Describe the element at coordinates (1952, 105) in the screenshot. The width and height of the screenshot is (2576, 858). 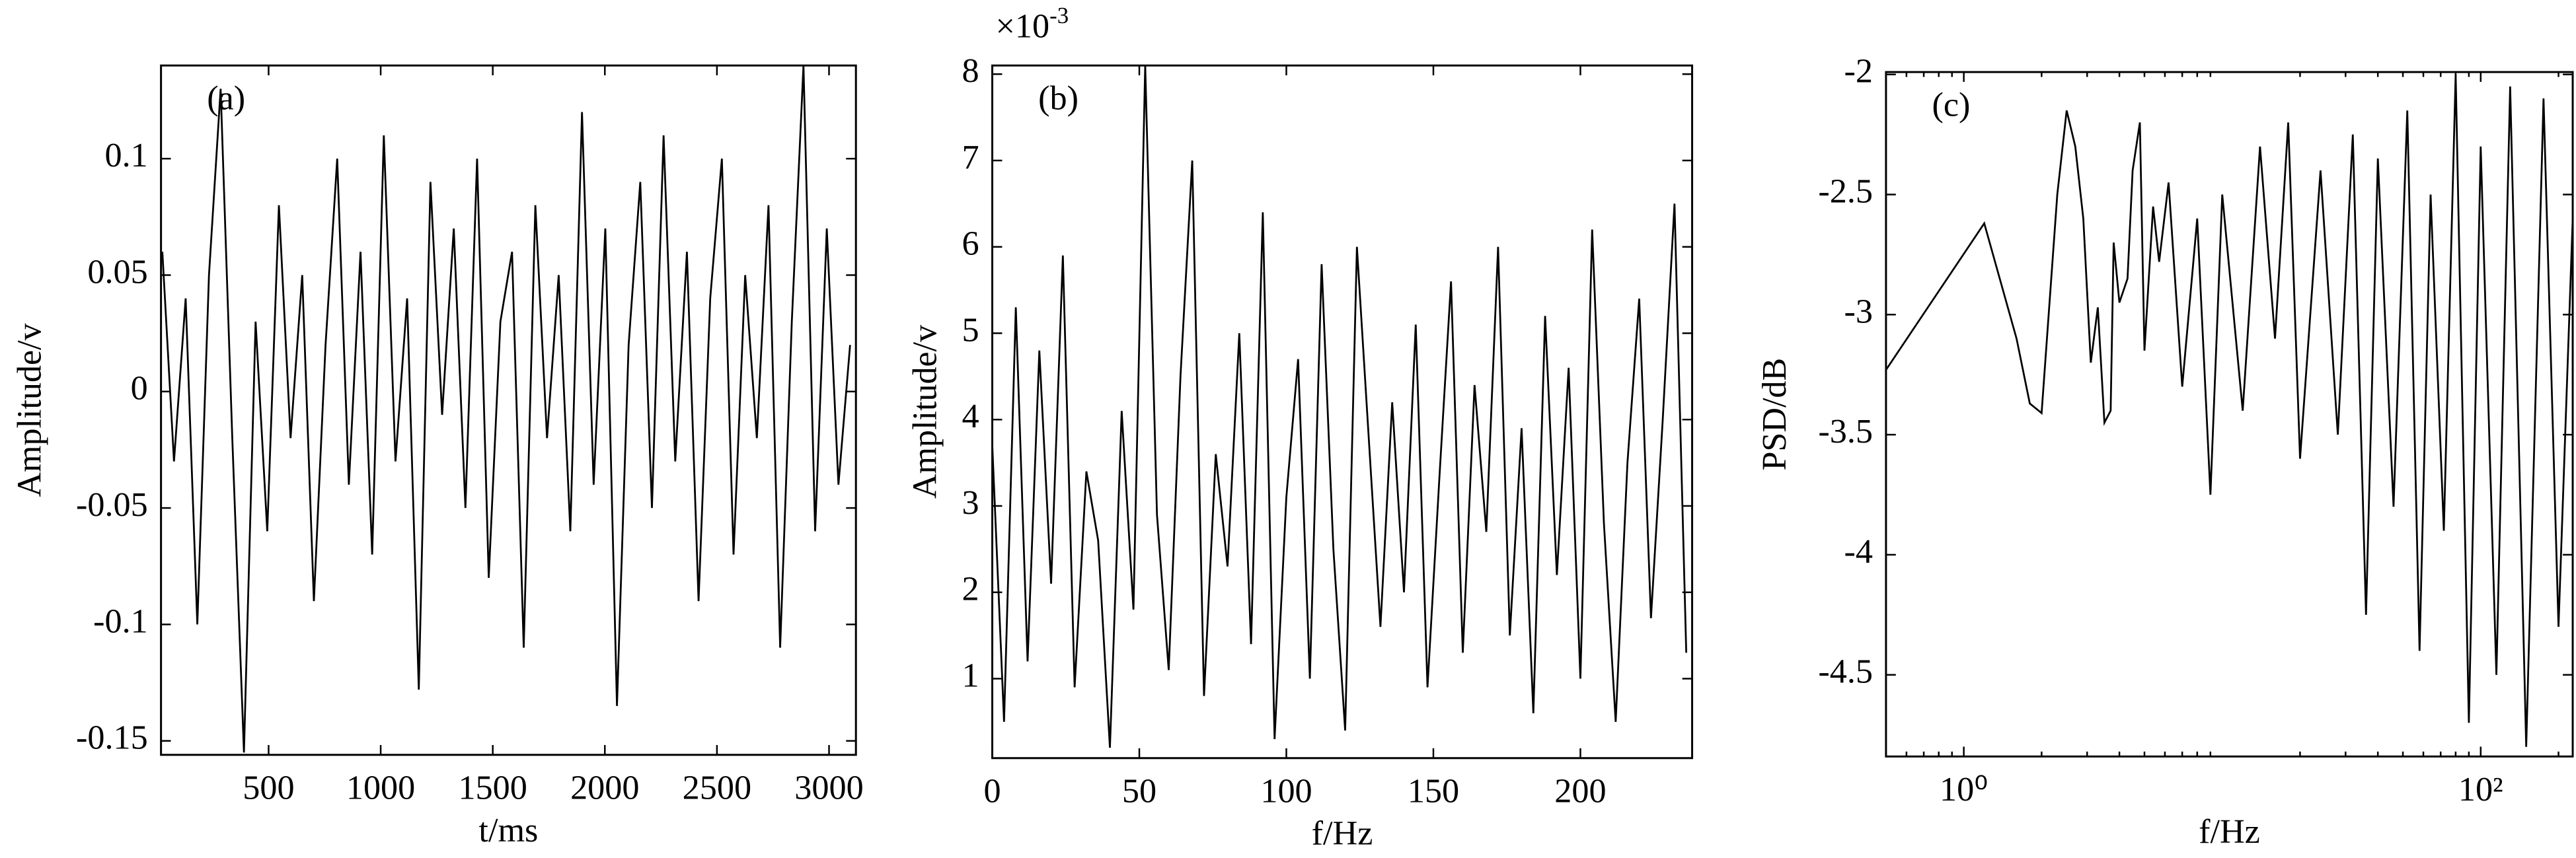
I see `panel-label: (c)` at that location.